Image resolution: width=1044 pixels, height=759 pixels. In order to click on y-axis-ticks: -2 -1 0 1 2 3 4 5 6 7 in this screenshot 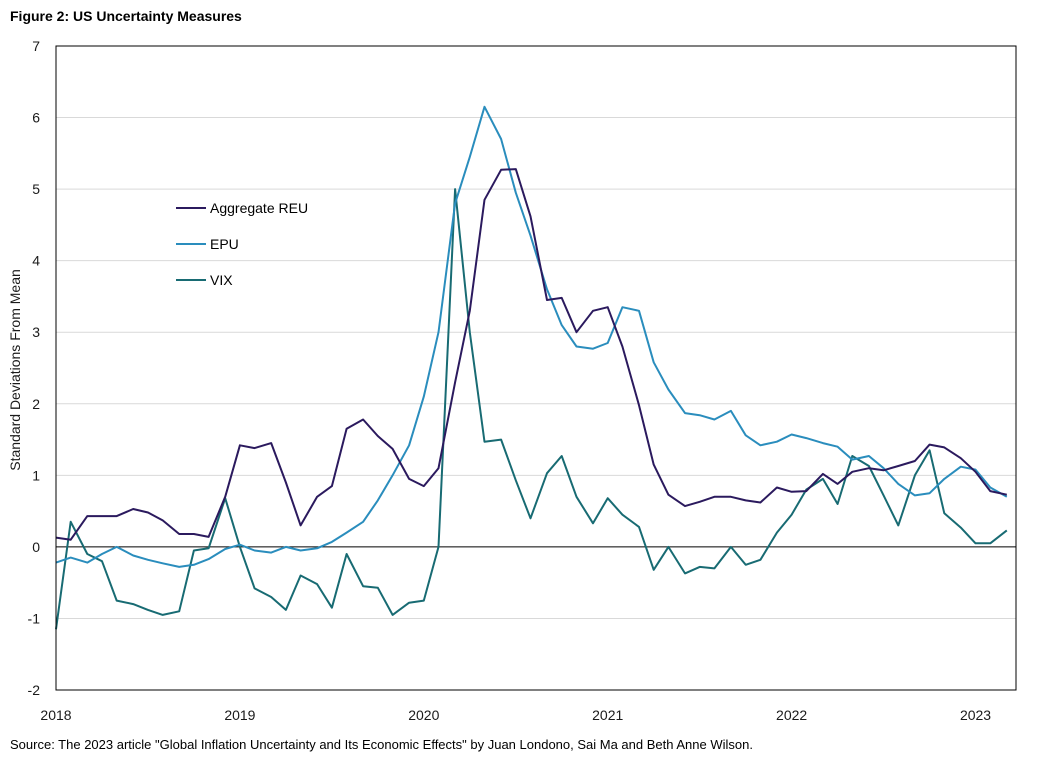, I will do `click(34, 368)`.